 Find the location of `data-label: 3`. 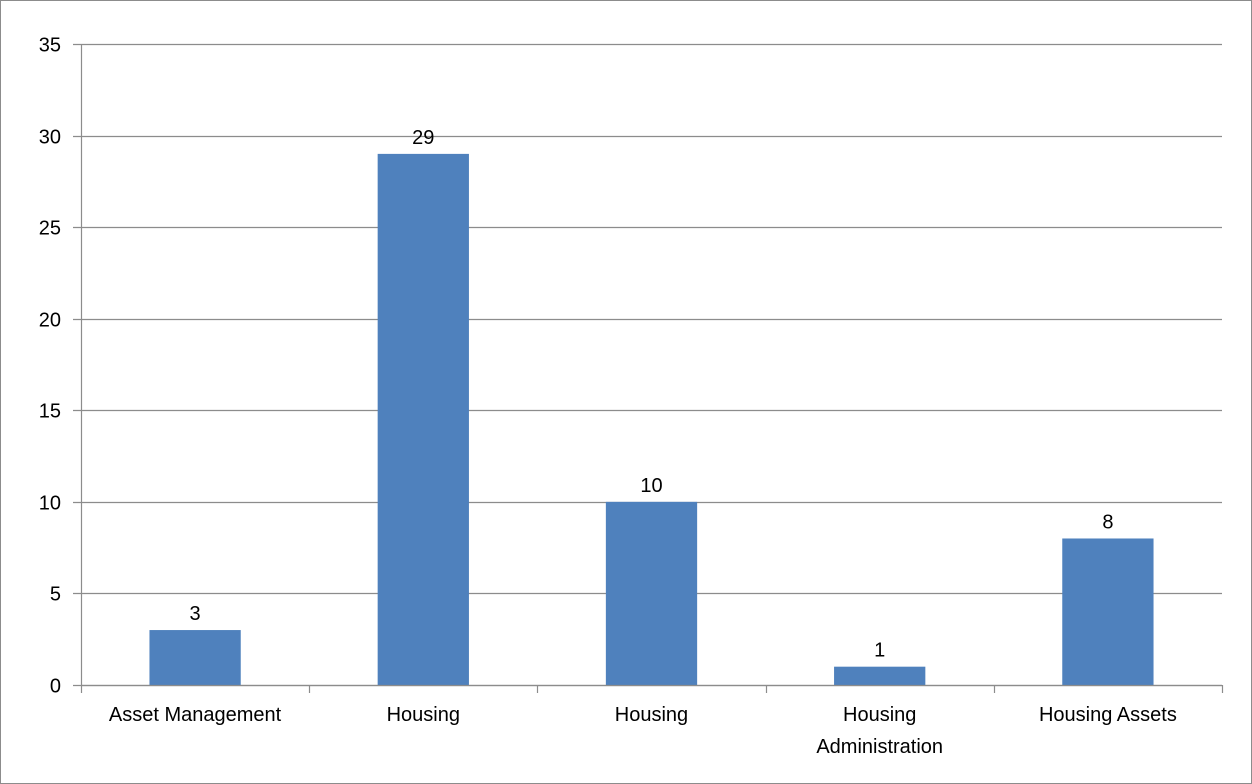

data-label: 3 is located at coordinates (195, 614).